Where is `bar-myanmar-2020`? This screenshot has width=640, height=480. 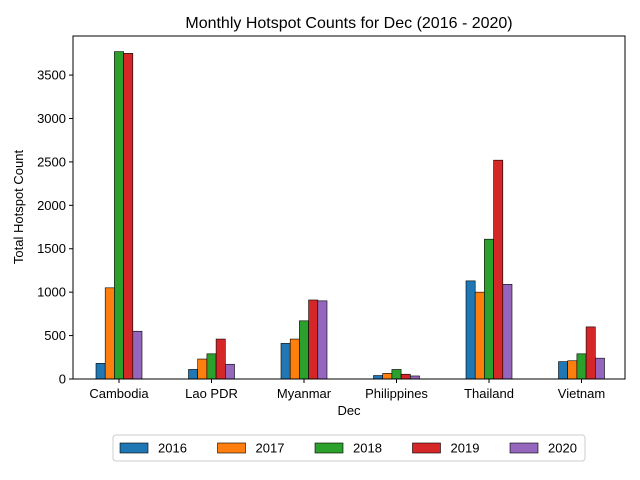
bar-myanmar-2020 is located at coordinates (322, 340).